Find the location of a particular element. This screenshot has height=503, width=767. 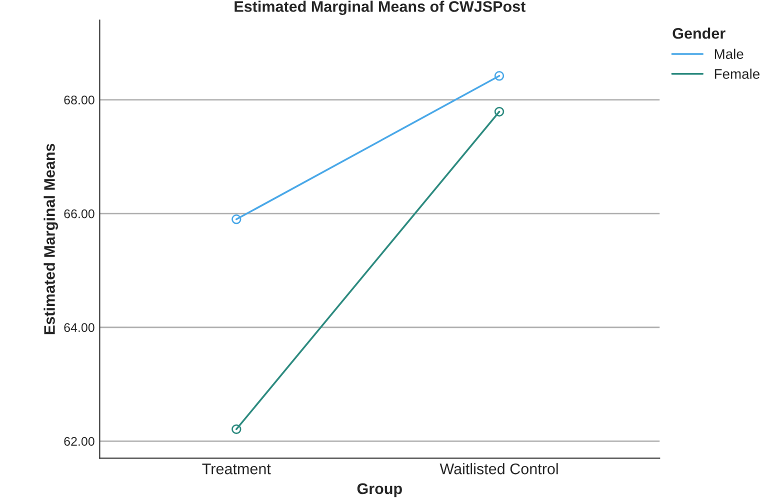

y-tick-label: 66.00 is located at coordinates (79, 213).